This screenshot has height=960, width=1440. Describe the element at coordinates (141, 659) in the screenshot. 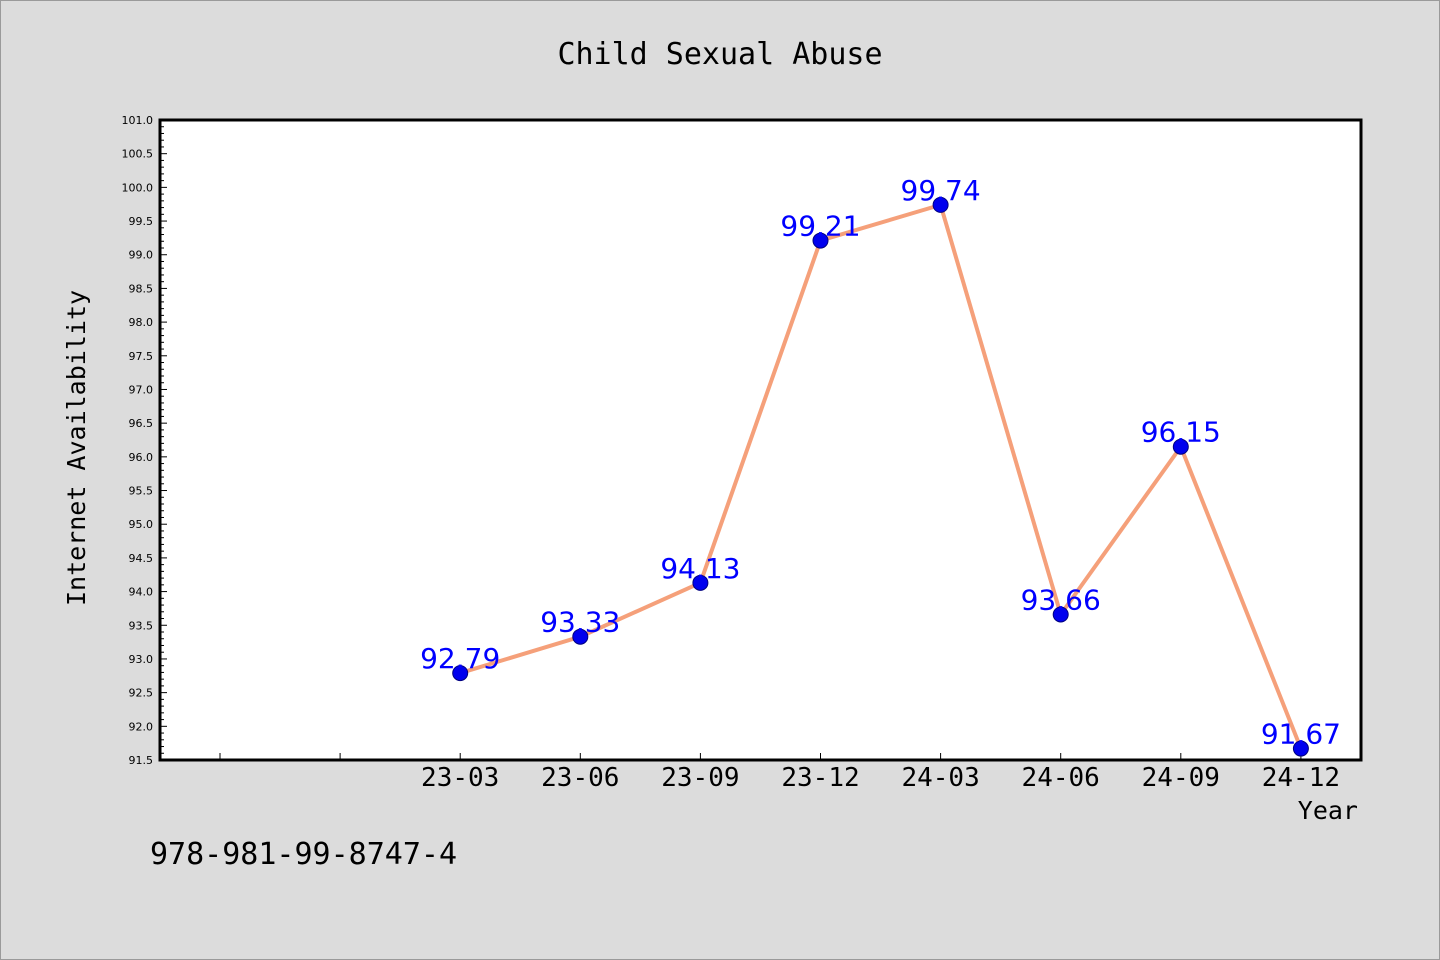

I see `y-tick-label: 93.0` at that location.